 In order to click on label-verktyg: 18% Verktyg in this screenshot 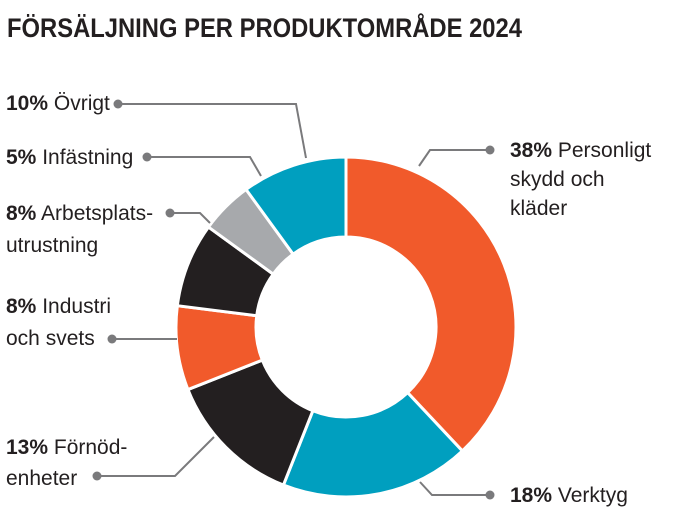, I will do `click(569, 495)`.